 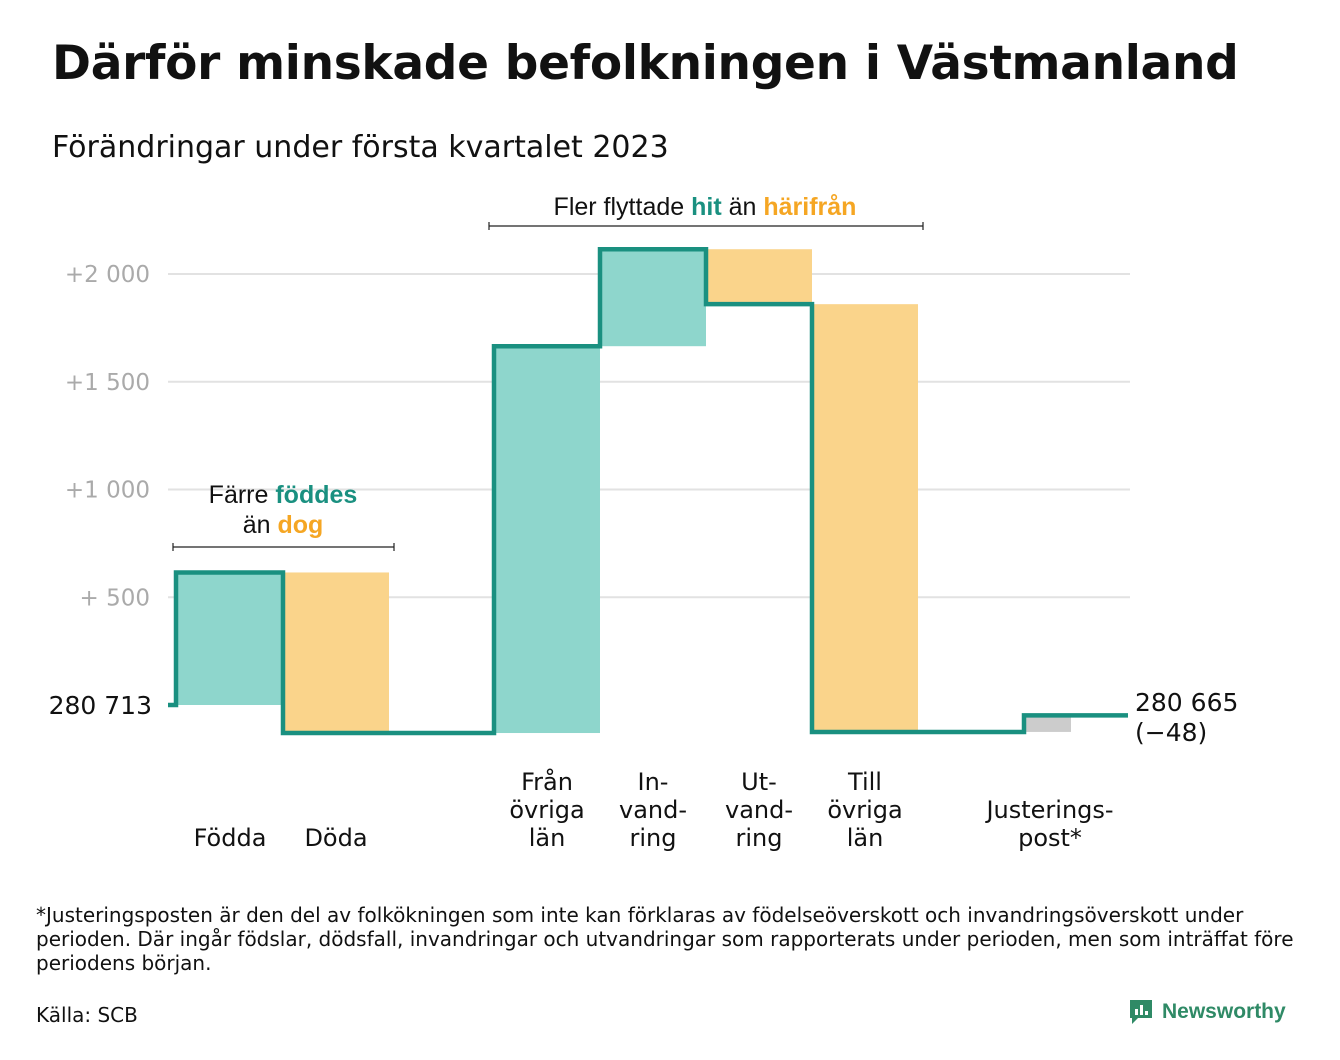 I want to click on page-subtitle: Förändringar under första kvartalet 2023, so click(x=360, y=147).